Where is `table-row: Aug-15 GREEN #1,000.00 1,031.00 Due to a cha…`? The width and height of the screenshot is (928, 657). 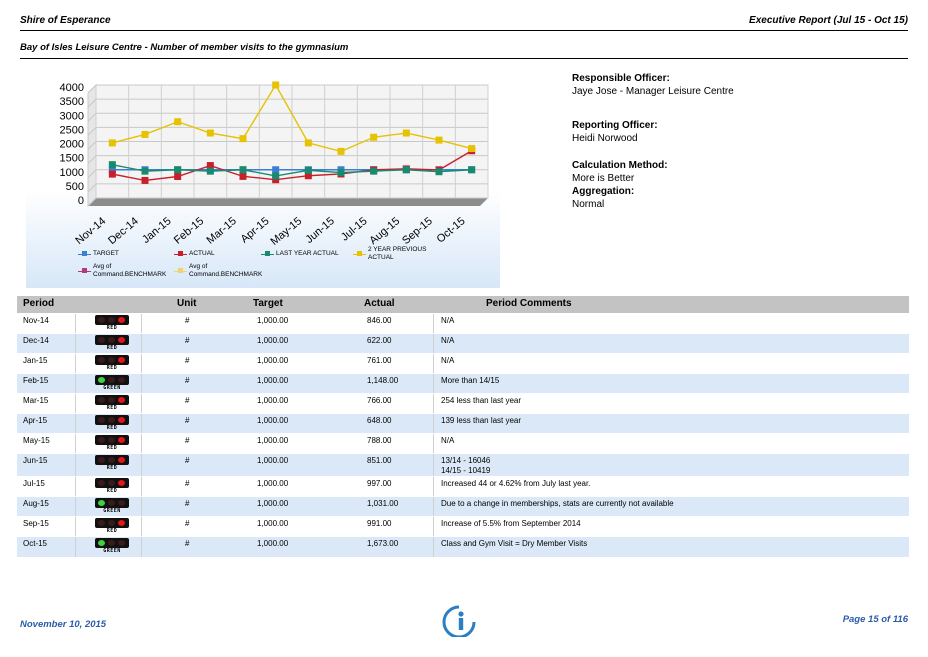 table-row: Aug-15 GREEN #1,000.00 1,031.00 Due to a cha… is located at coordinates (463, 506).